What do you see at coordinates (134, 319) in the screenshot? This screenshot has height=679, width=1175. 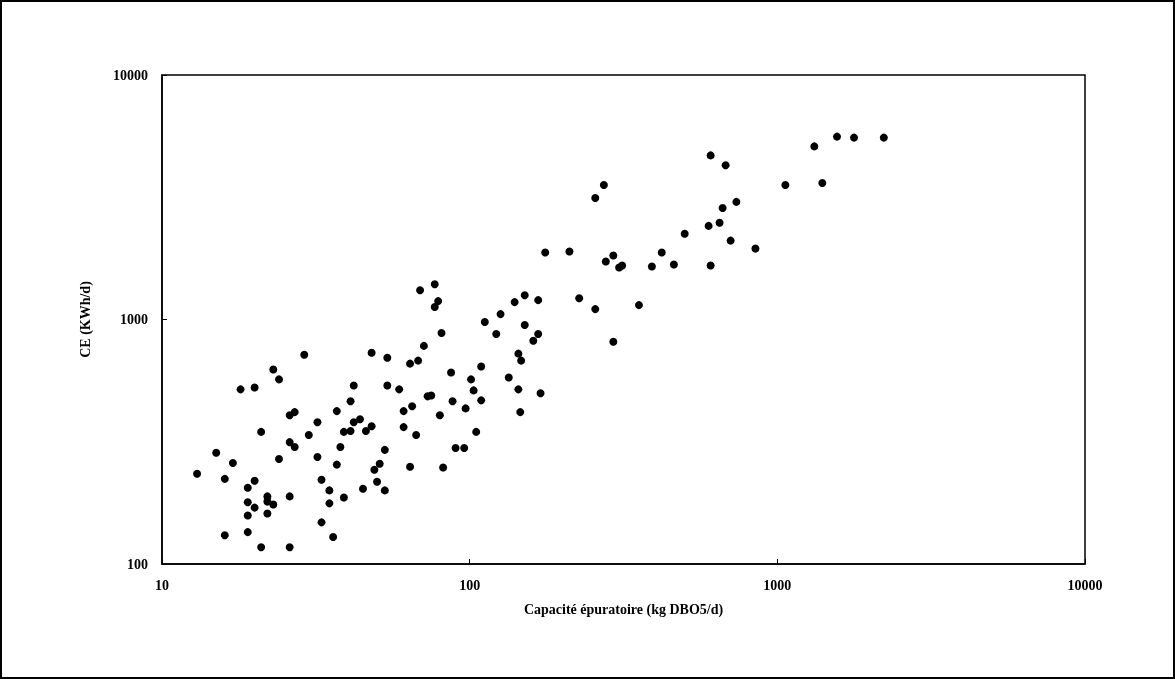 I see `y-tick-label: 1000` at bounding box center [134, 319].